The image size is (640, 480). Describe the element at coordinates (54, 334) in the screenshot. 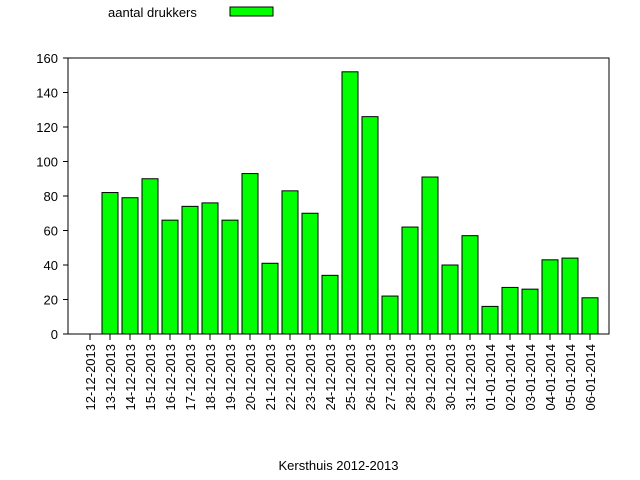

I see `y-tick-label: 0` at that location.